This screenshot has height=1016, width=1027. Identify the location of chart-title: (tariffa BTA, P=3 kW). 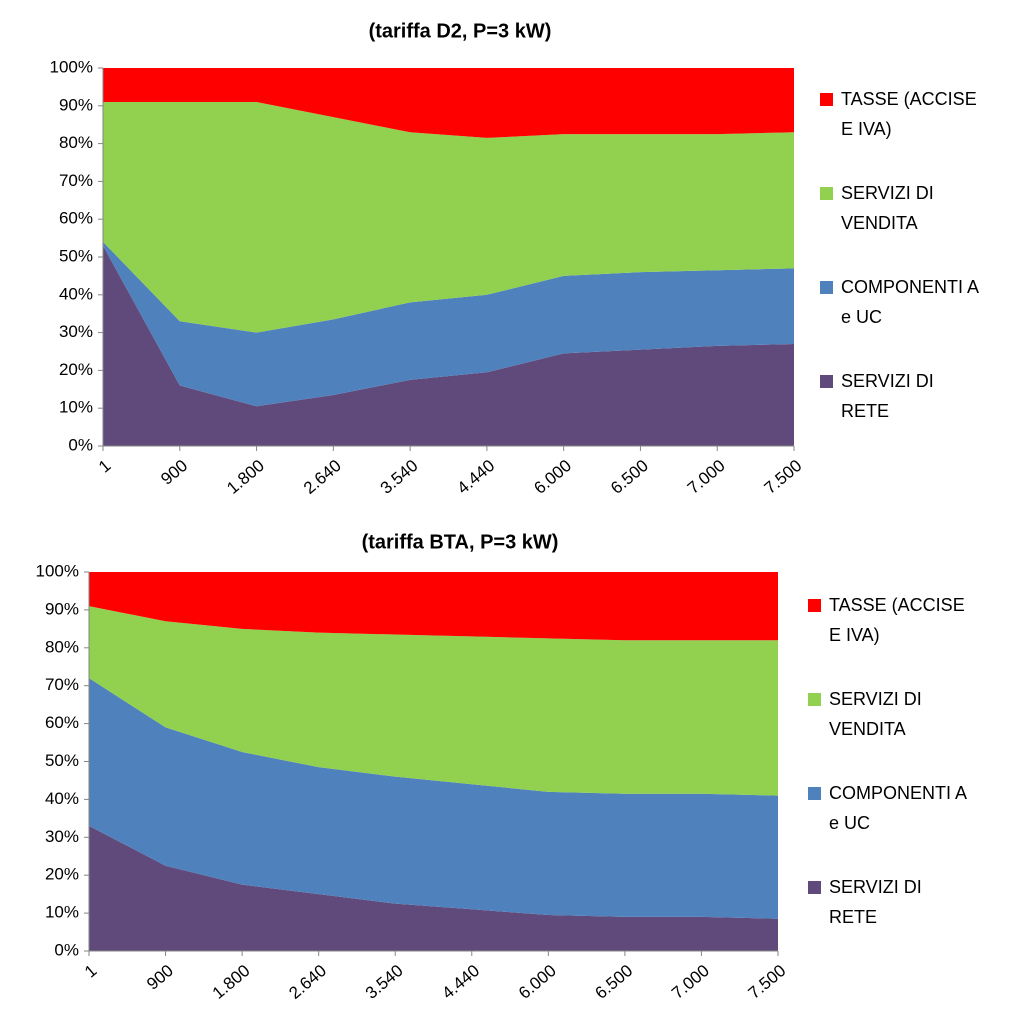
(460, 542).